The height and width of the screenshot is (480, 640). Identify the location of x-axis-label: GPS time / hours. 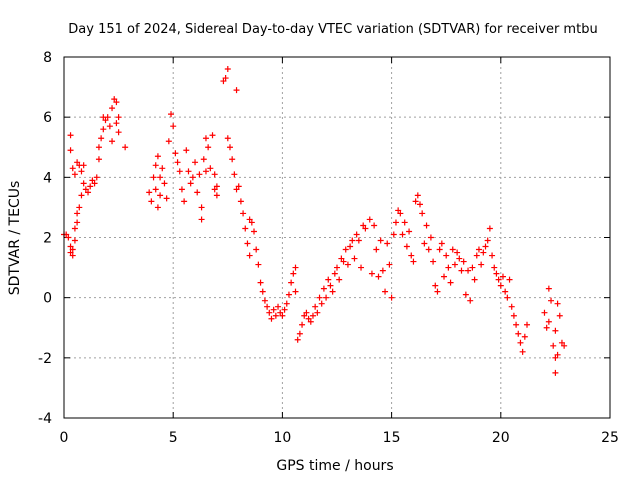
(334, 466).